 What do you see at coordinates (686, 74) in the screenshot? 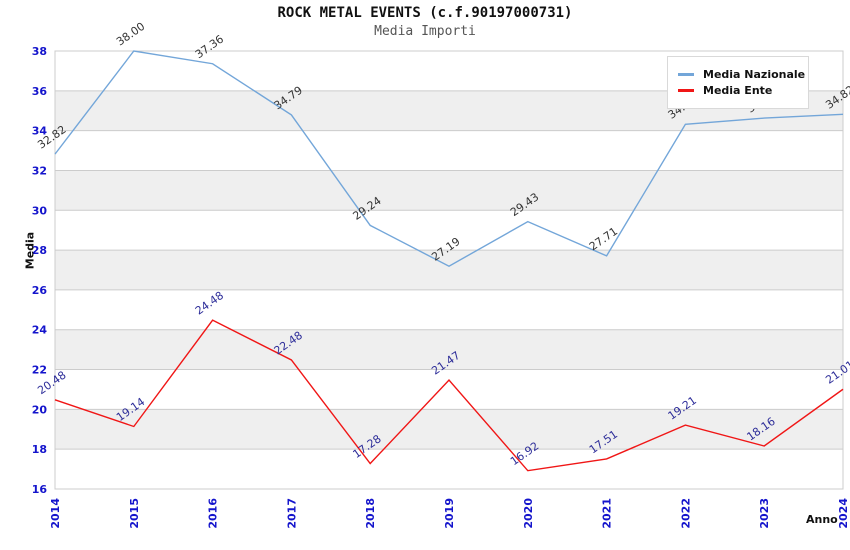
I see `legend-swatch-media-nazionale-icon` at bounding box center [686, 74].